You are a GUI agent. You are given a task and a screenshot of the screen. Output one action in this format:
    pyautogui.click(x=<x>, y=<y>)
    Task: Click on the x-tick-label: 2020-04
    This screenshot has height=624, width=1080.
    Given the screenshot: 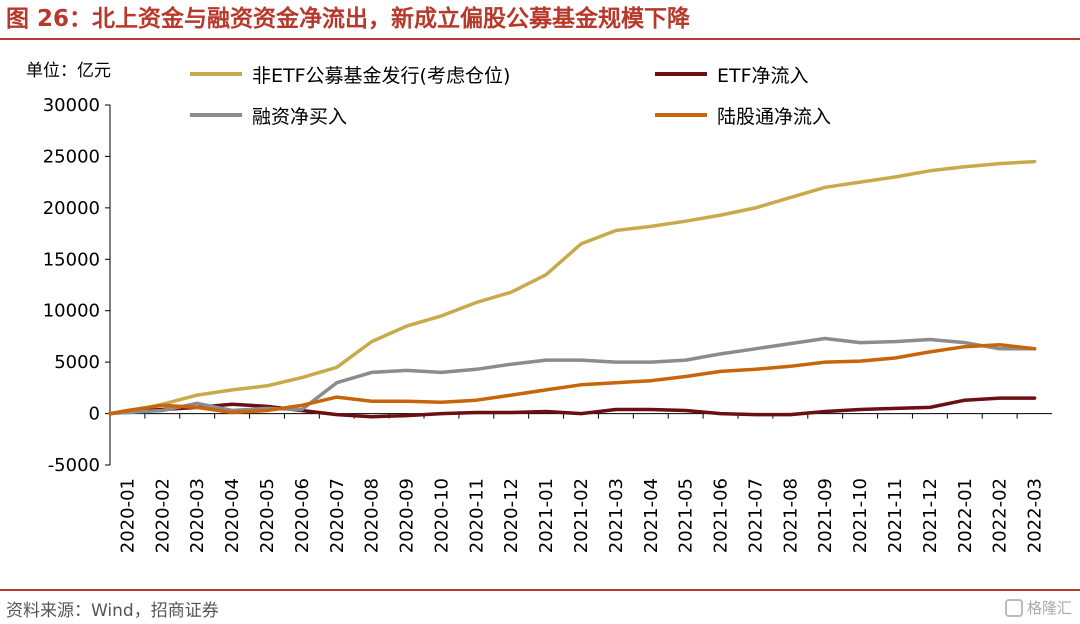 What is the action you would take?
    pyautogui.click(x=232, y=515)
    